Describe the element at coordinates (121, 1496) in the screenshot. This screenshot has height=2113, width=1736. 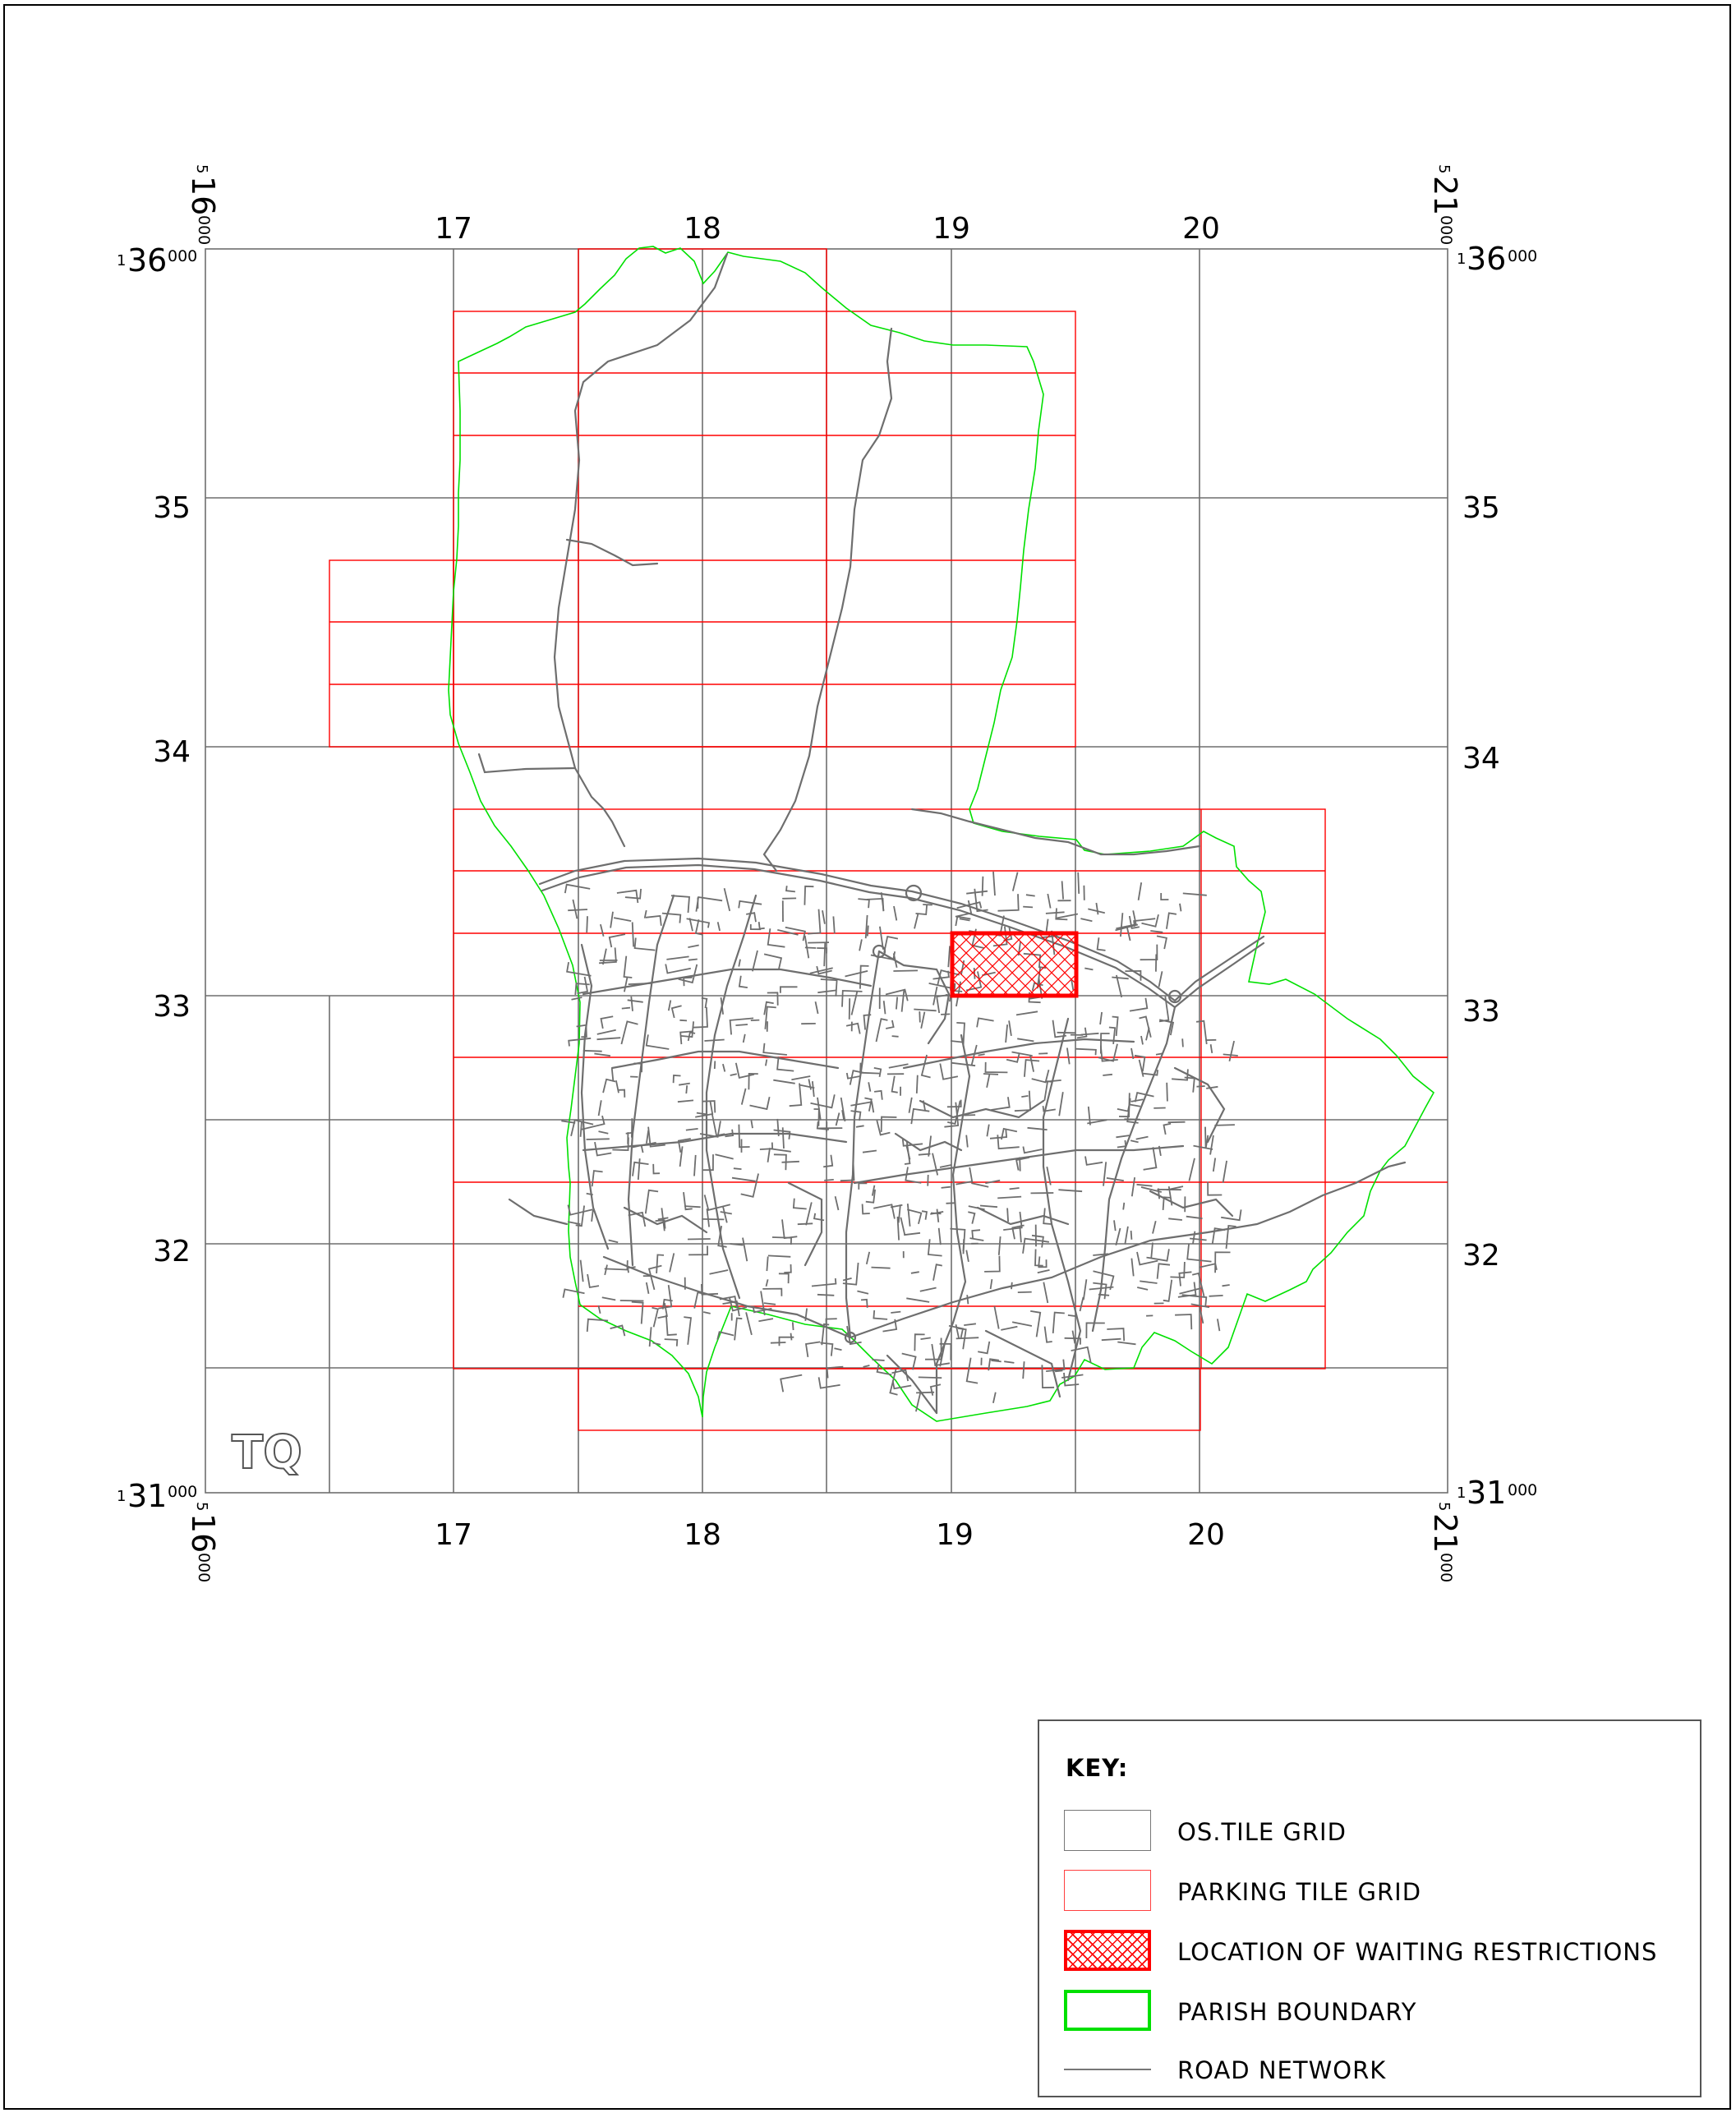
I see `svg-text: 1` at that location.